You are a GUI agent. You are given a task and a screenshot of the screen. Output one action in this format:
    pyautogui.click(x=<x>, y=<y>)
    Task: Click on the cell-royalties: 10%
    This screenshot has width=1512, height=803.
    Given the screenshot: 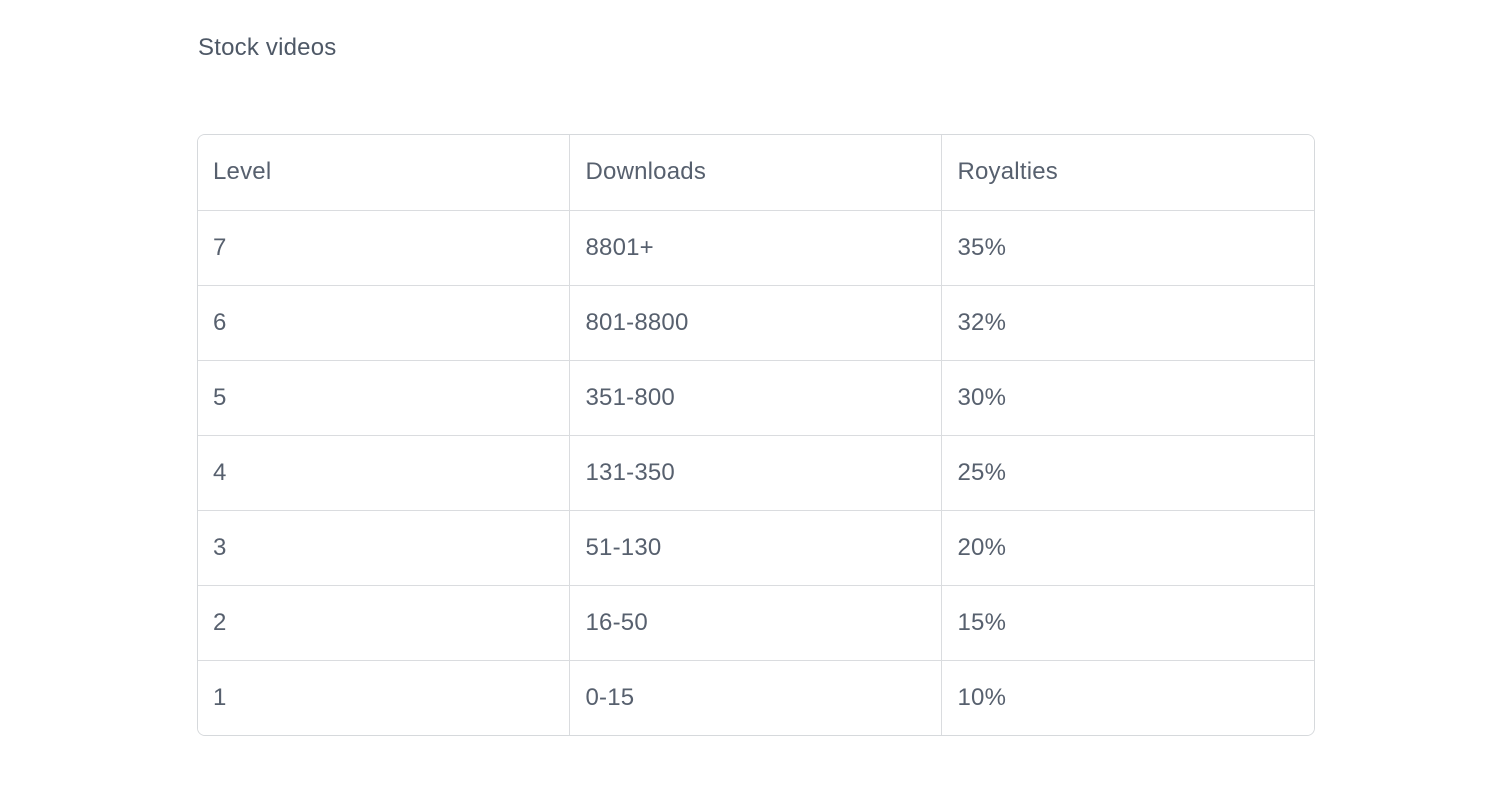 What is the action you would take?
    pyautogui.click(x=1127, y=697)
    